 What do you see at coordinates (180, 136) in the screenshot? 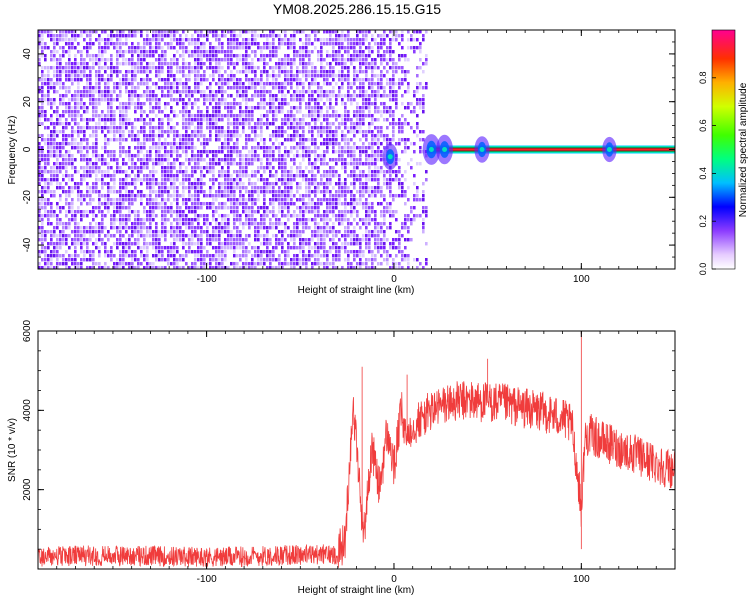
I see `heatmap-cell-2036` at bounding box center [180, 136].